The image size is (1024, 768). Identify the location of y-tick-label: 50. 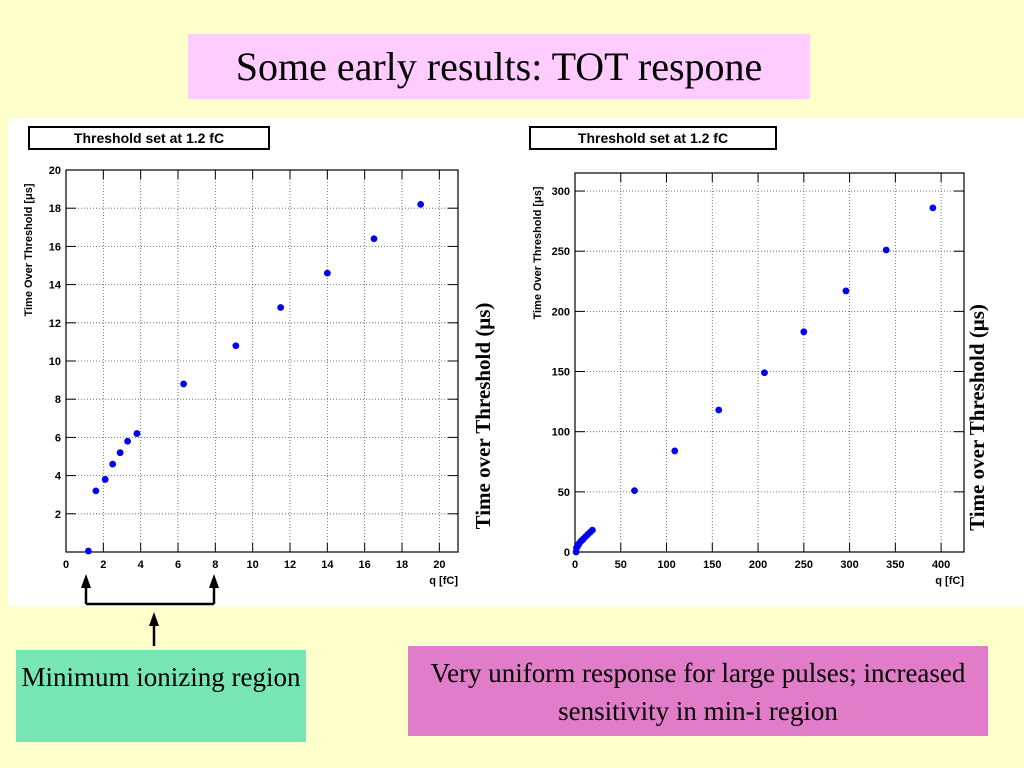
(564, 493).